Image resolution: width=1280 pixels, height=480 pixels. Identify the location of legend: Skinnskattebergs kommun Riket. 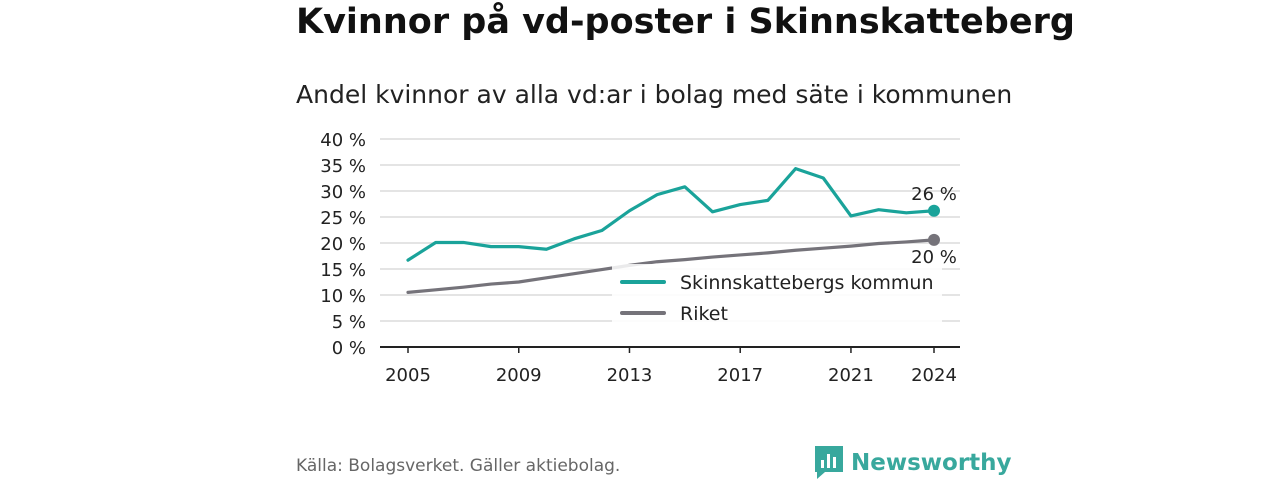
(777, 296).